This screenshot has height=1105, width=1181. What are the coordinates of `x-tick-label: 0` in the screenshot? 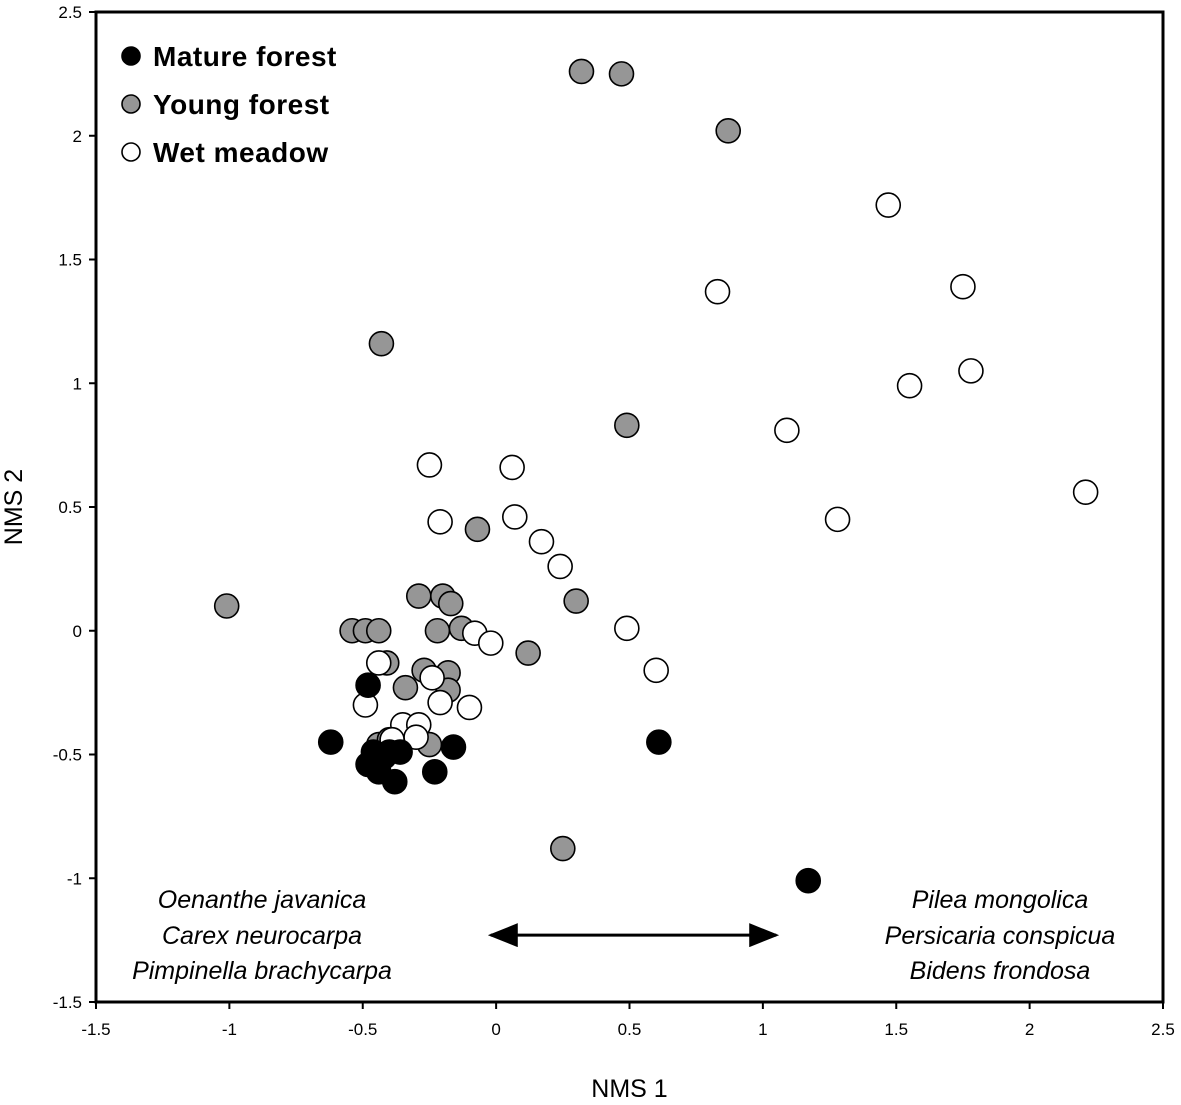 It's located at (495, 1029).